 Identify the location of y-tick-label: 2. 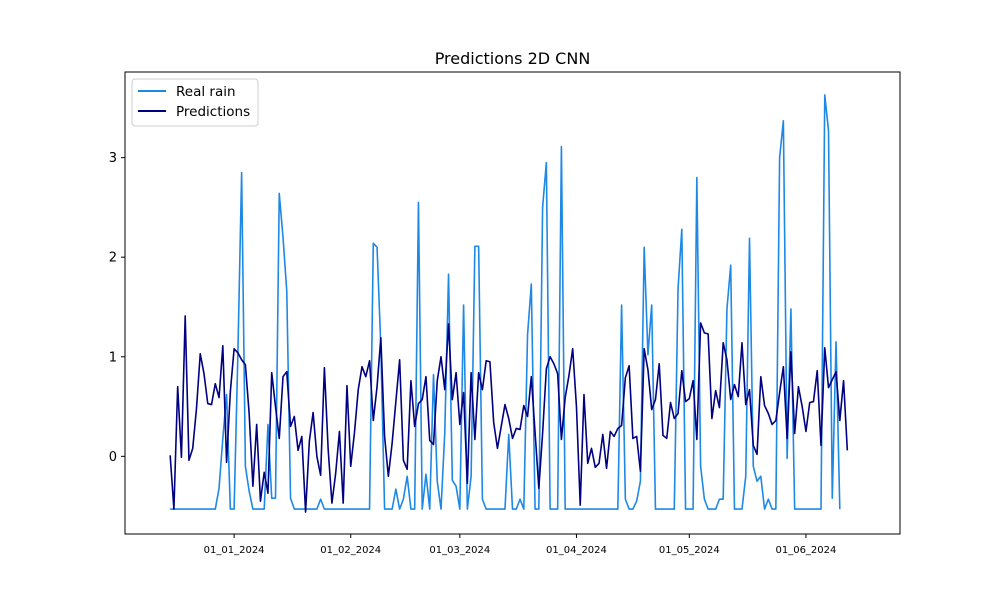
(113, 258).